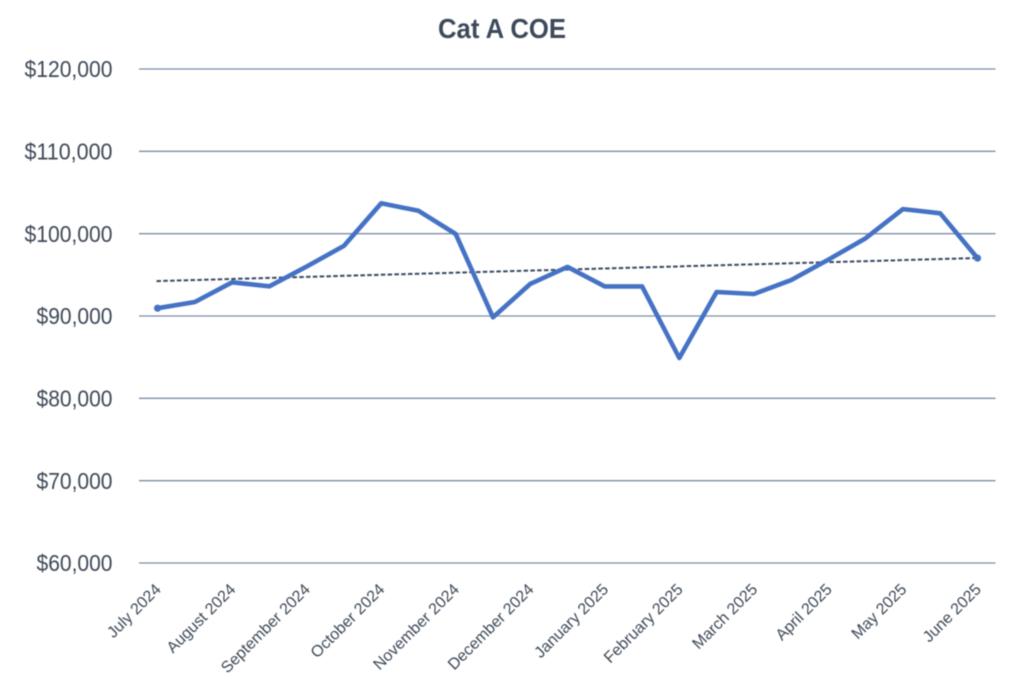 This screenshot has width=1024, height=683. I want to click on svg-text: $110,000, so click(69, 152).